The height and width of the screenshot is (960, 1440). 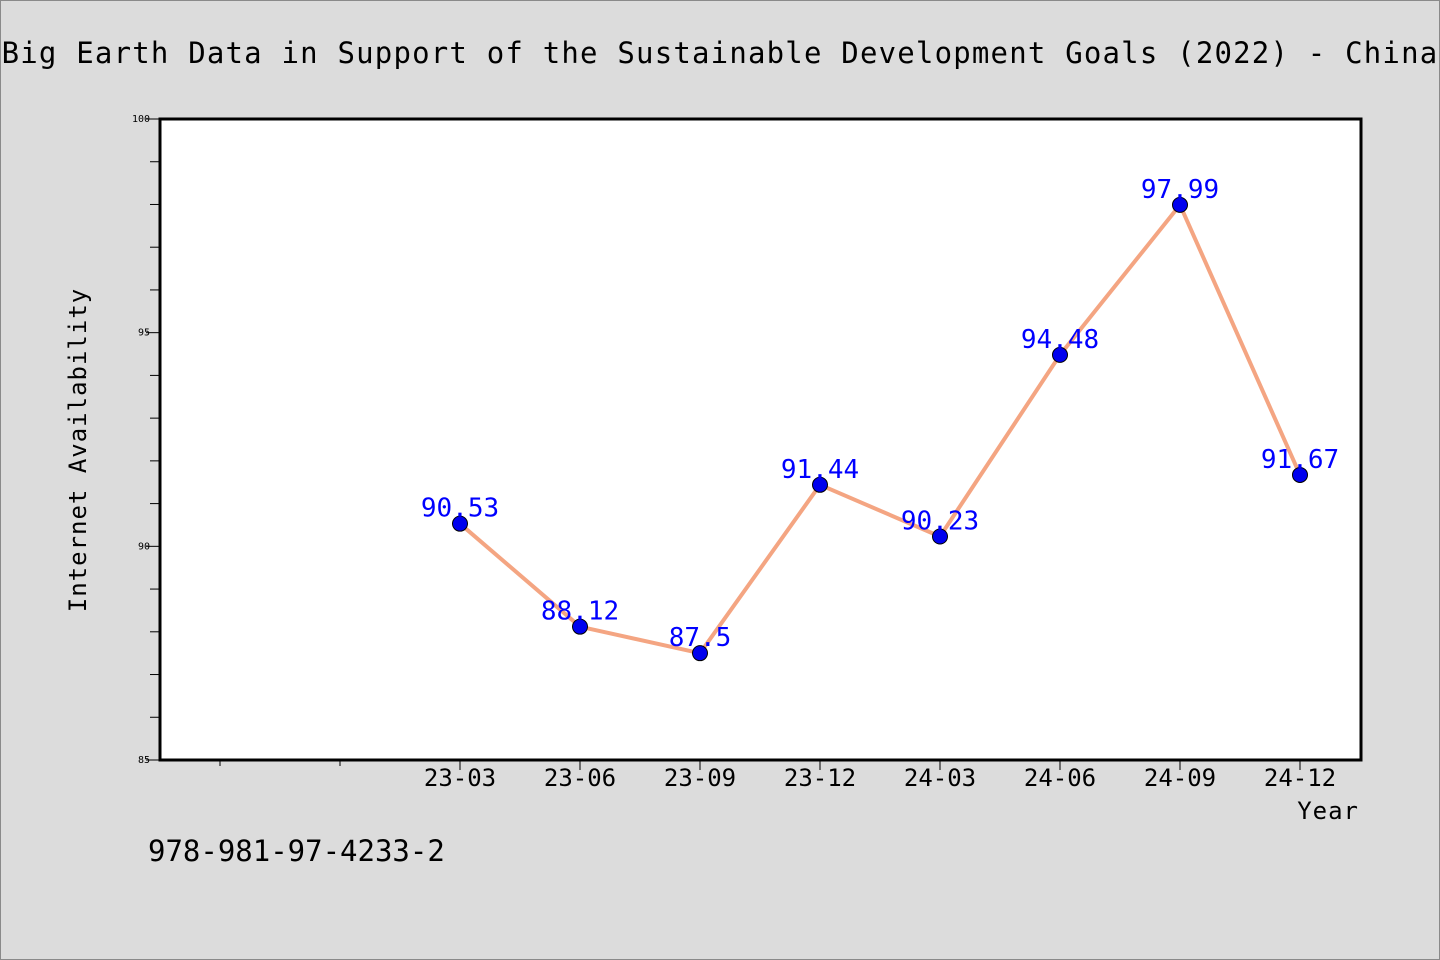 What do you see at coordinates (78, 450) in the screenshot?
I see `y-axis-label: Internet Availability` at bounding box center [78, 450].